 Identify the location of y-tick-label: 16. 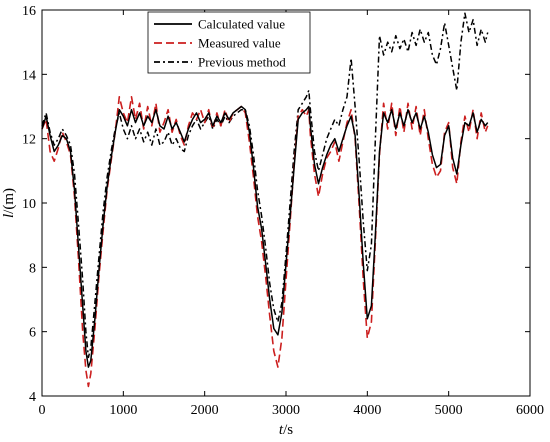
(29, 11).